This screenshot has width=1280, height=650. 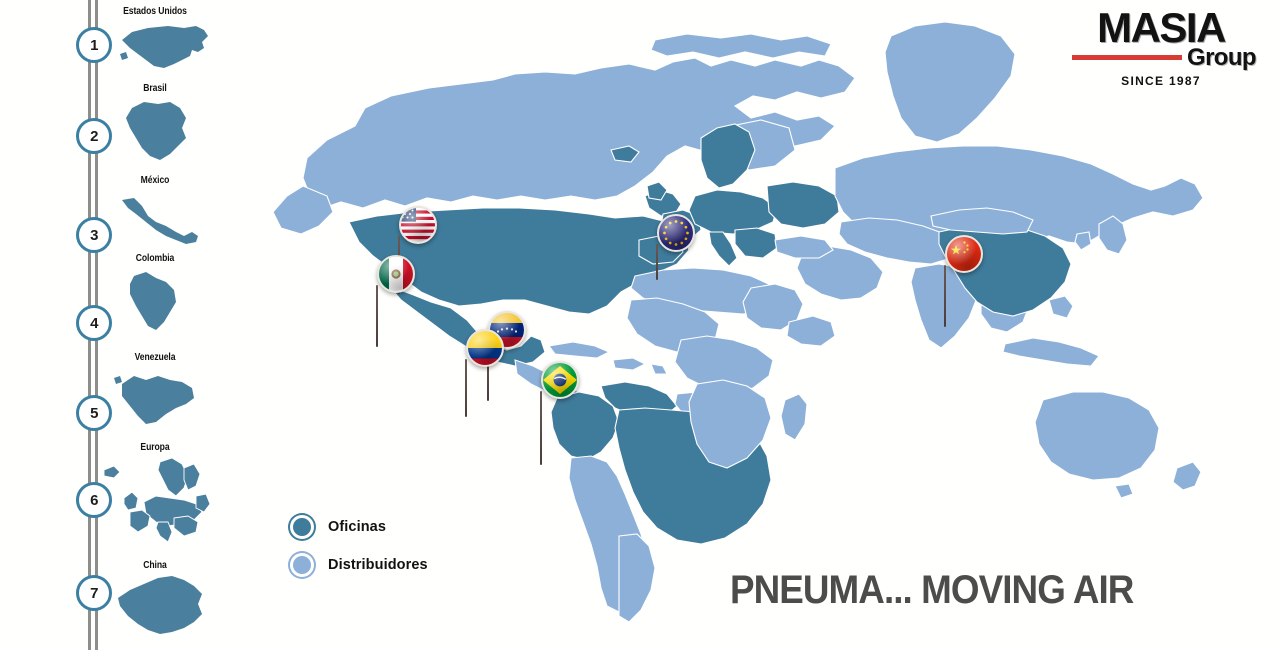 What do you see at coordinates (1161, 27) in the screenshot?
I see `brand-name: MASIA` at bounding box center [1161, 27].